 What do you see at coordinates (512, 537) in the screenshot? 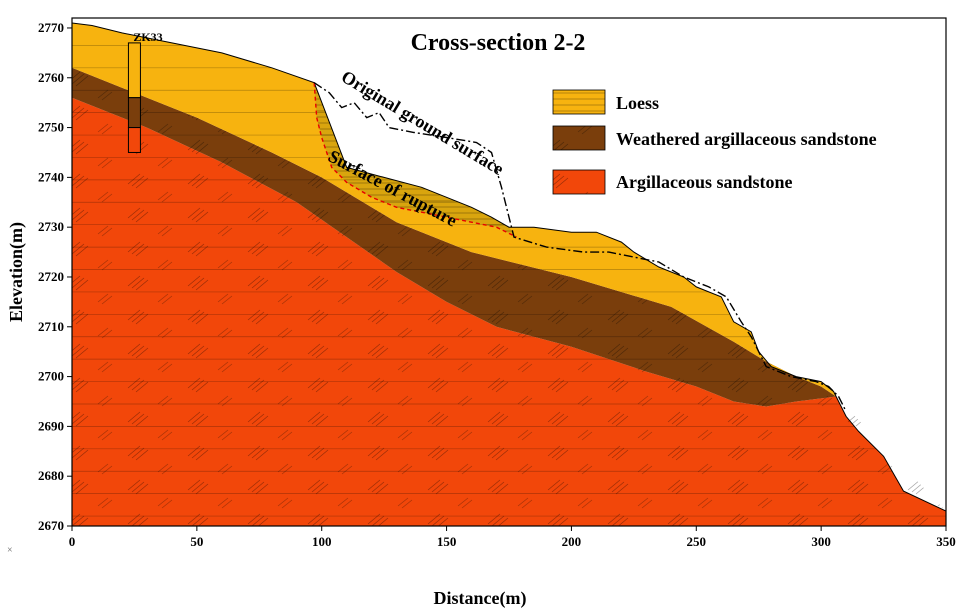
I see `x-axis-ticks: 0 50 100 150 200 250 300 350` at bounding box center [512, 537].